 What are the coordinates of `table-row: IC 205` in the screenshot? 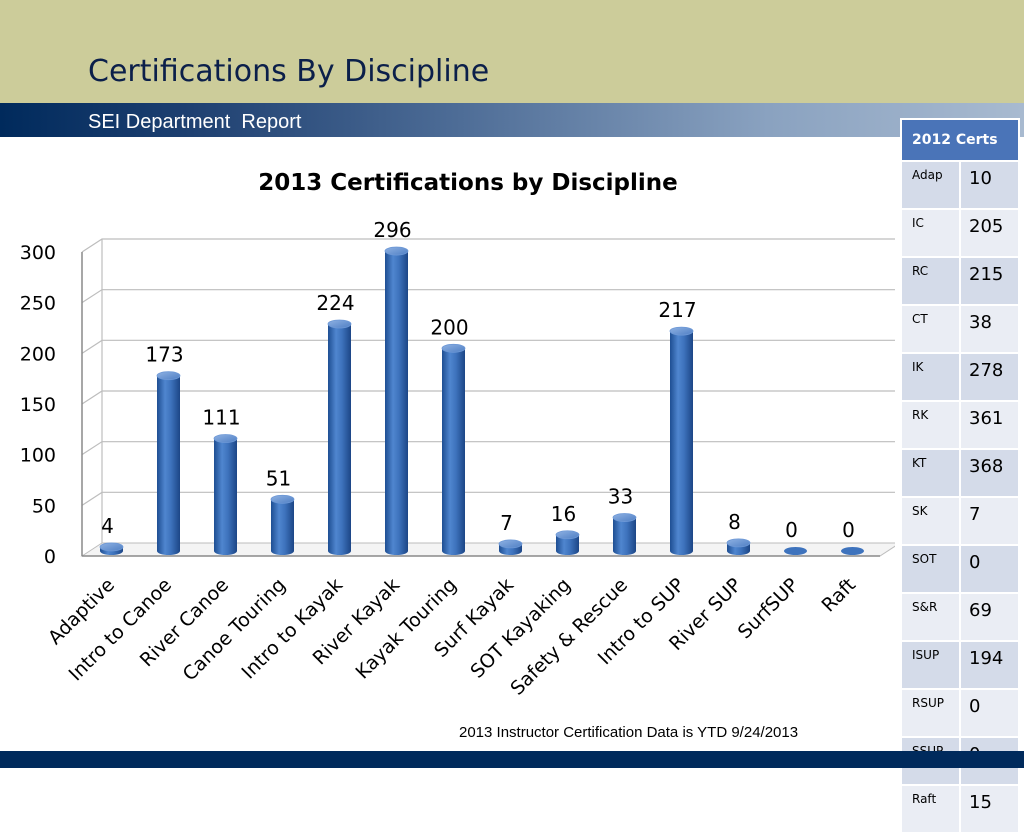 It's located at (960, 233).